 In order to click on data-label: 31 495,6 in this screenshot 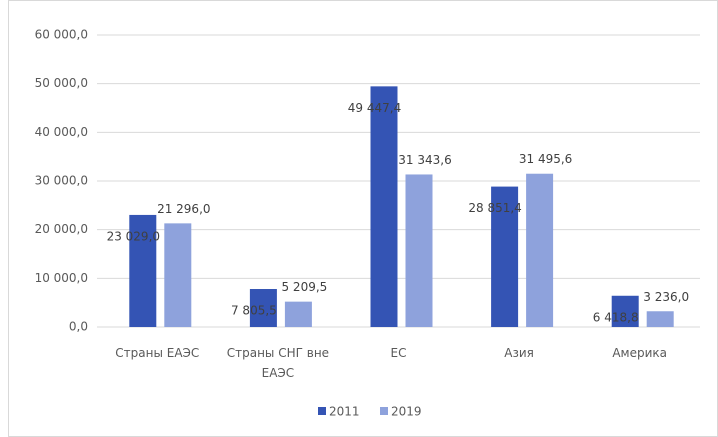, I will do `click(545, 159)`.